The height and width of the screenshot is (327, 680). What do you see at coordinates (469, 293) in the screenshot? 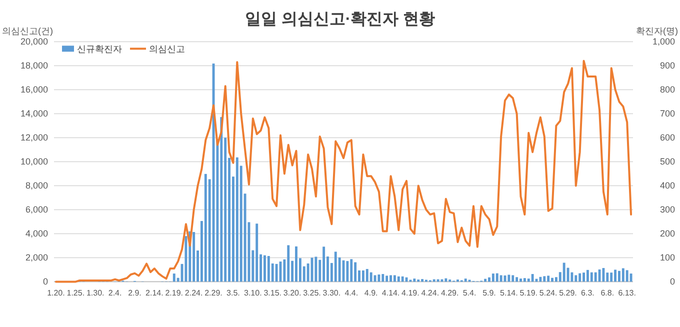
I see `x-tick-label: 5.4.` at bounding box center [469, 293].